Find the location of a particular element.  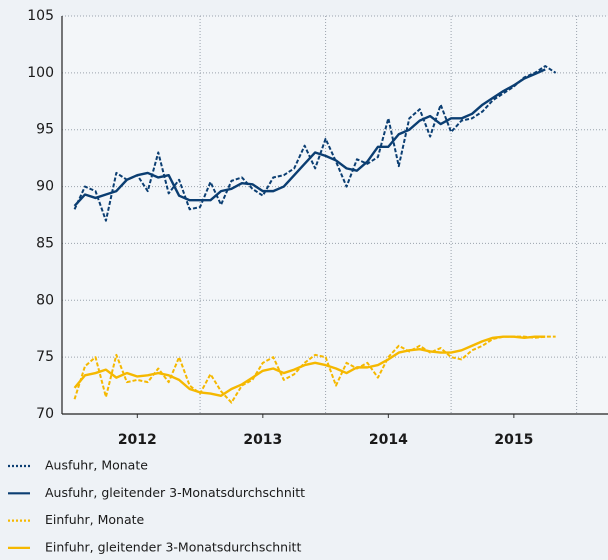

y-tick-label: 95 is located at coordinates (45, 130).